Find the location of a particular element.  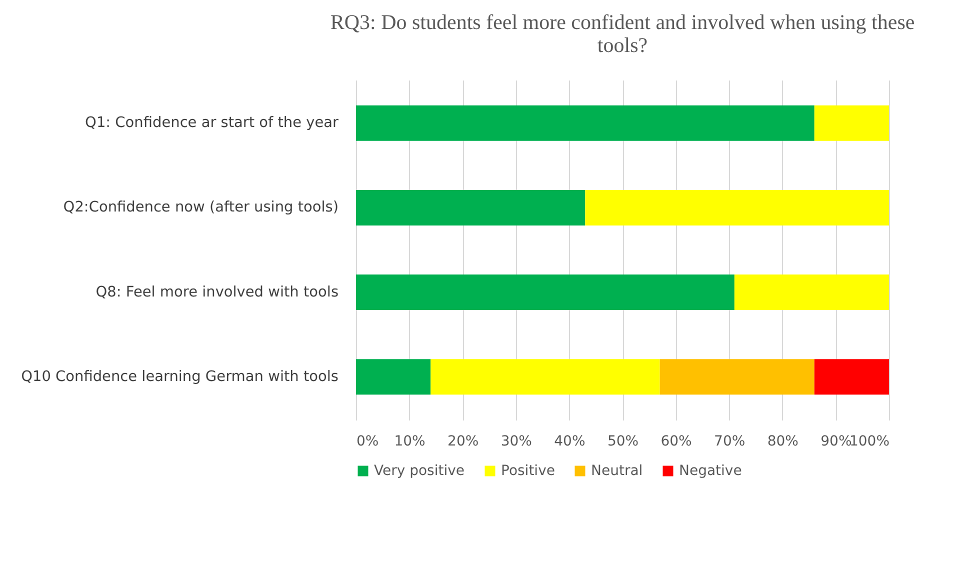

x-tick-label: 90% is located at coordinates (836, 442).